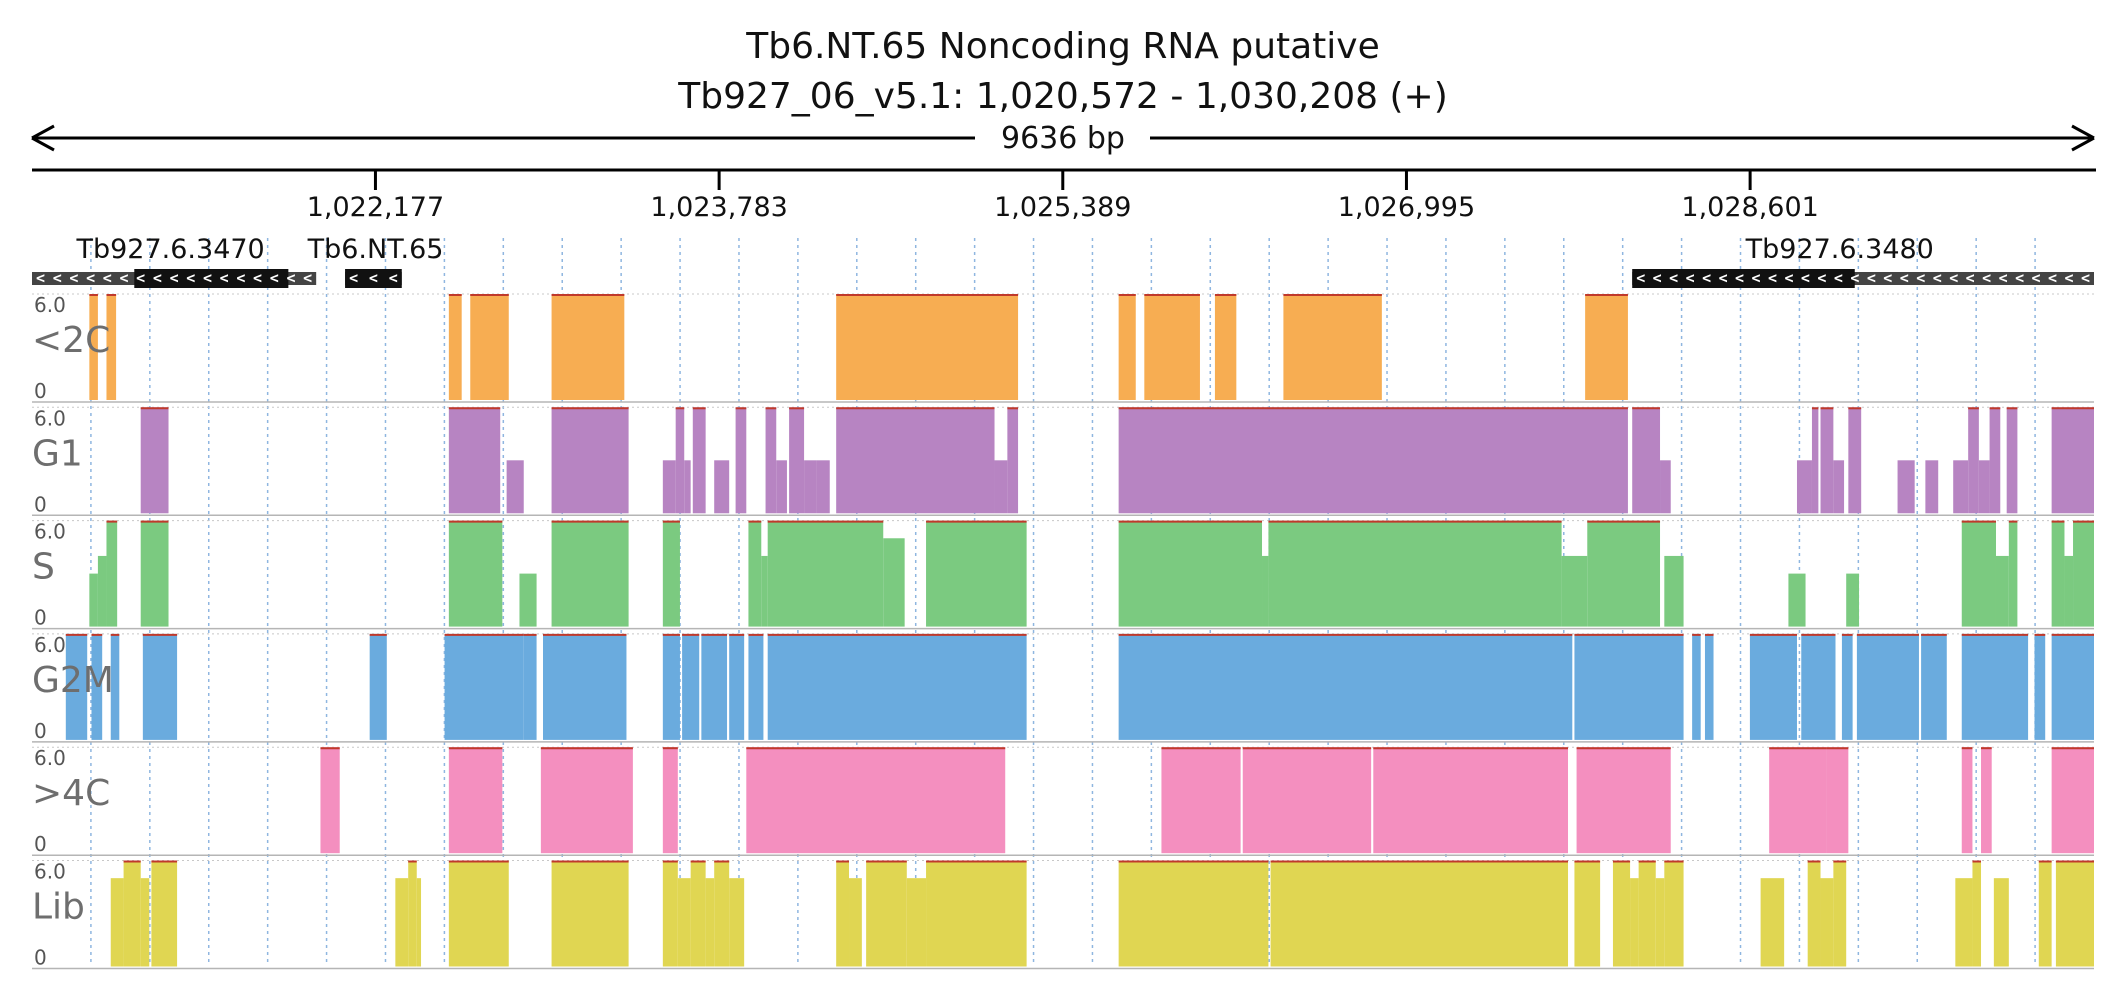 The height and width of the screenshot is (1000, 2126). I want to click on axis-tick-label: 1,028,601, so click(1749, 207).